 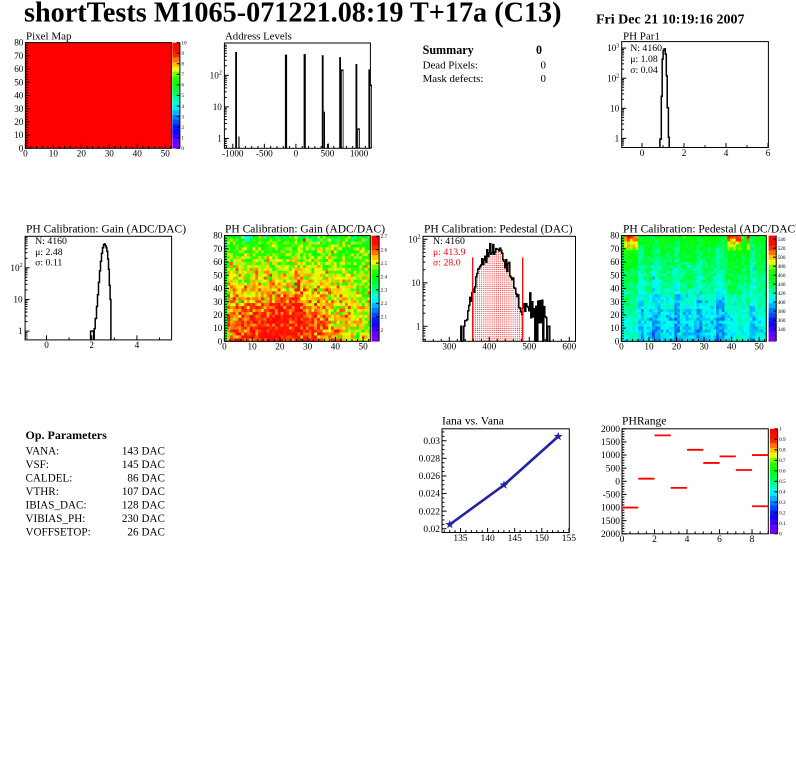 What do you see at coordinates (782, 285) in the screenshot?
I see `svg-text: 440` at bounding box center [782, 285].